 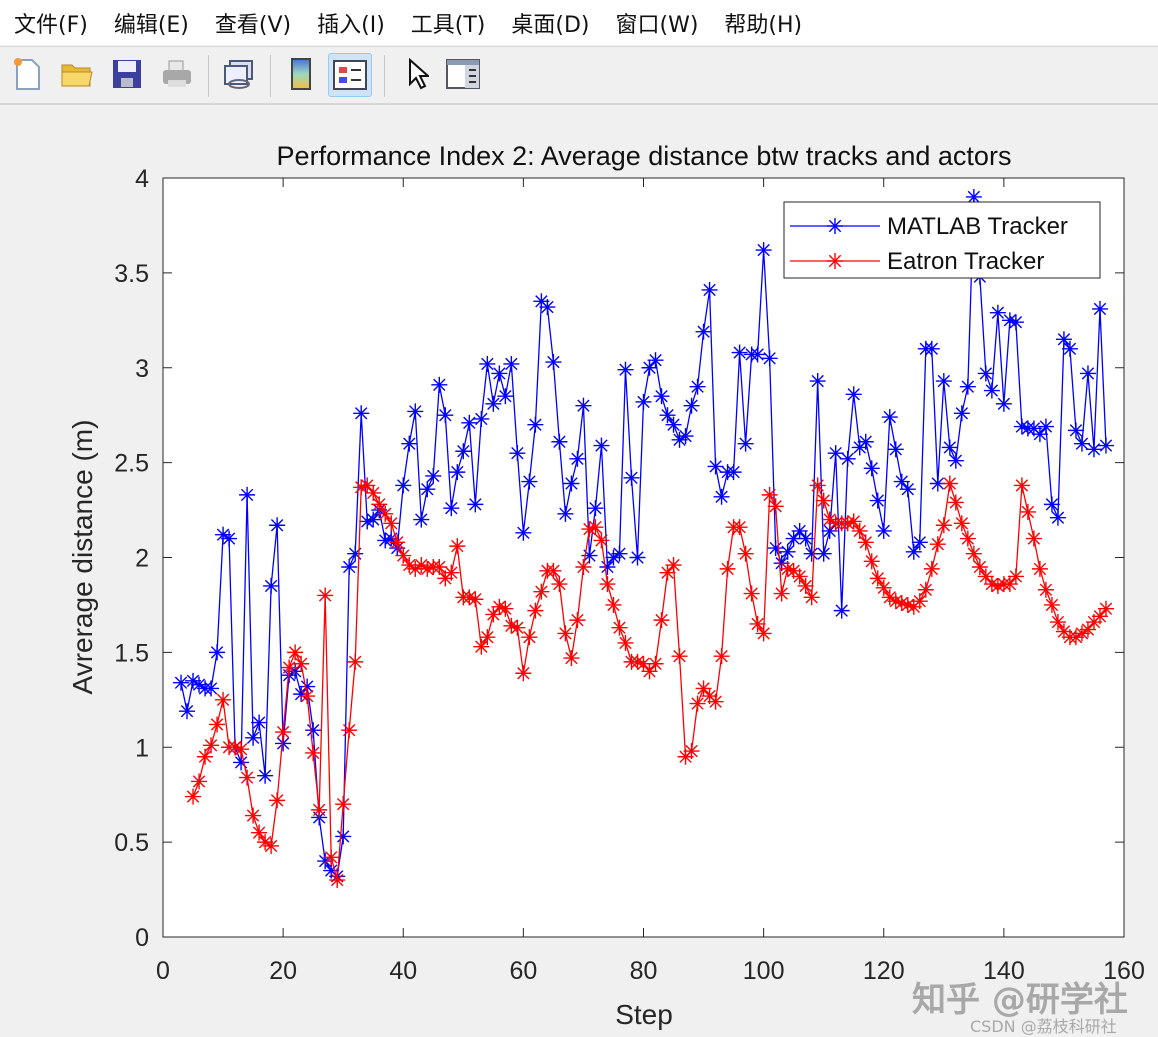 I want to click on x-tick-label: 100, so click(x=764, y=971).